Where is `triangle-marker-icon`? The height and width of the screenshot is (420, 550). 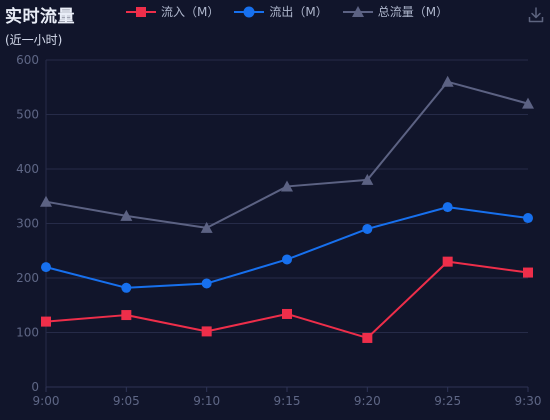
triangle-marker-icon is located at coordinates (357, 11).